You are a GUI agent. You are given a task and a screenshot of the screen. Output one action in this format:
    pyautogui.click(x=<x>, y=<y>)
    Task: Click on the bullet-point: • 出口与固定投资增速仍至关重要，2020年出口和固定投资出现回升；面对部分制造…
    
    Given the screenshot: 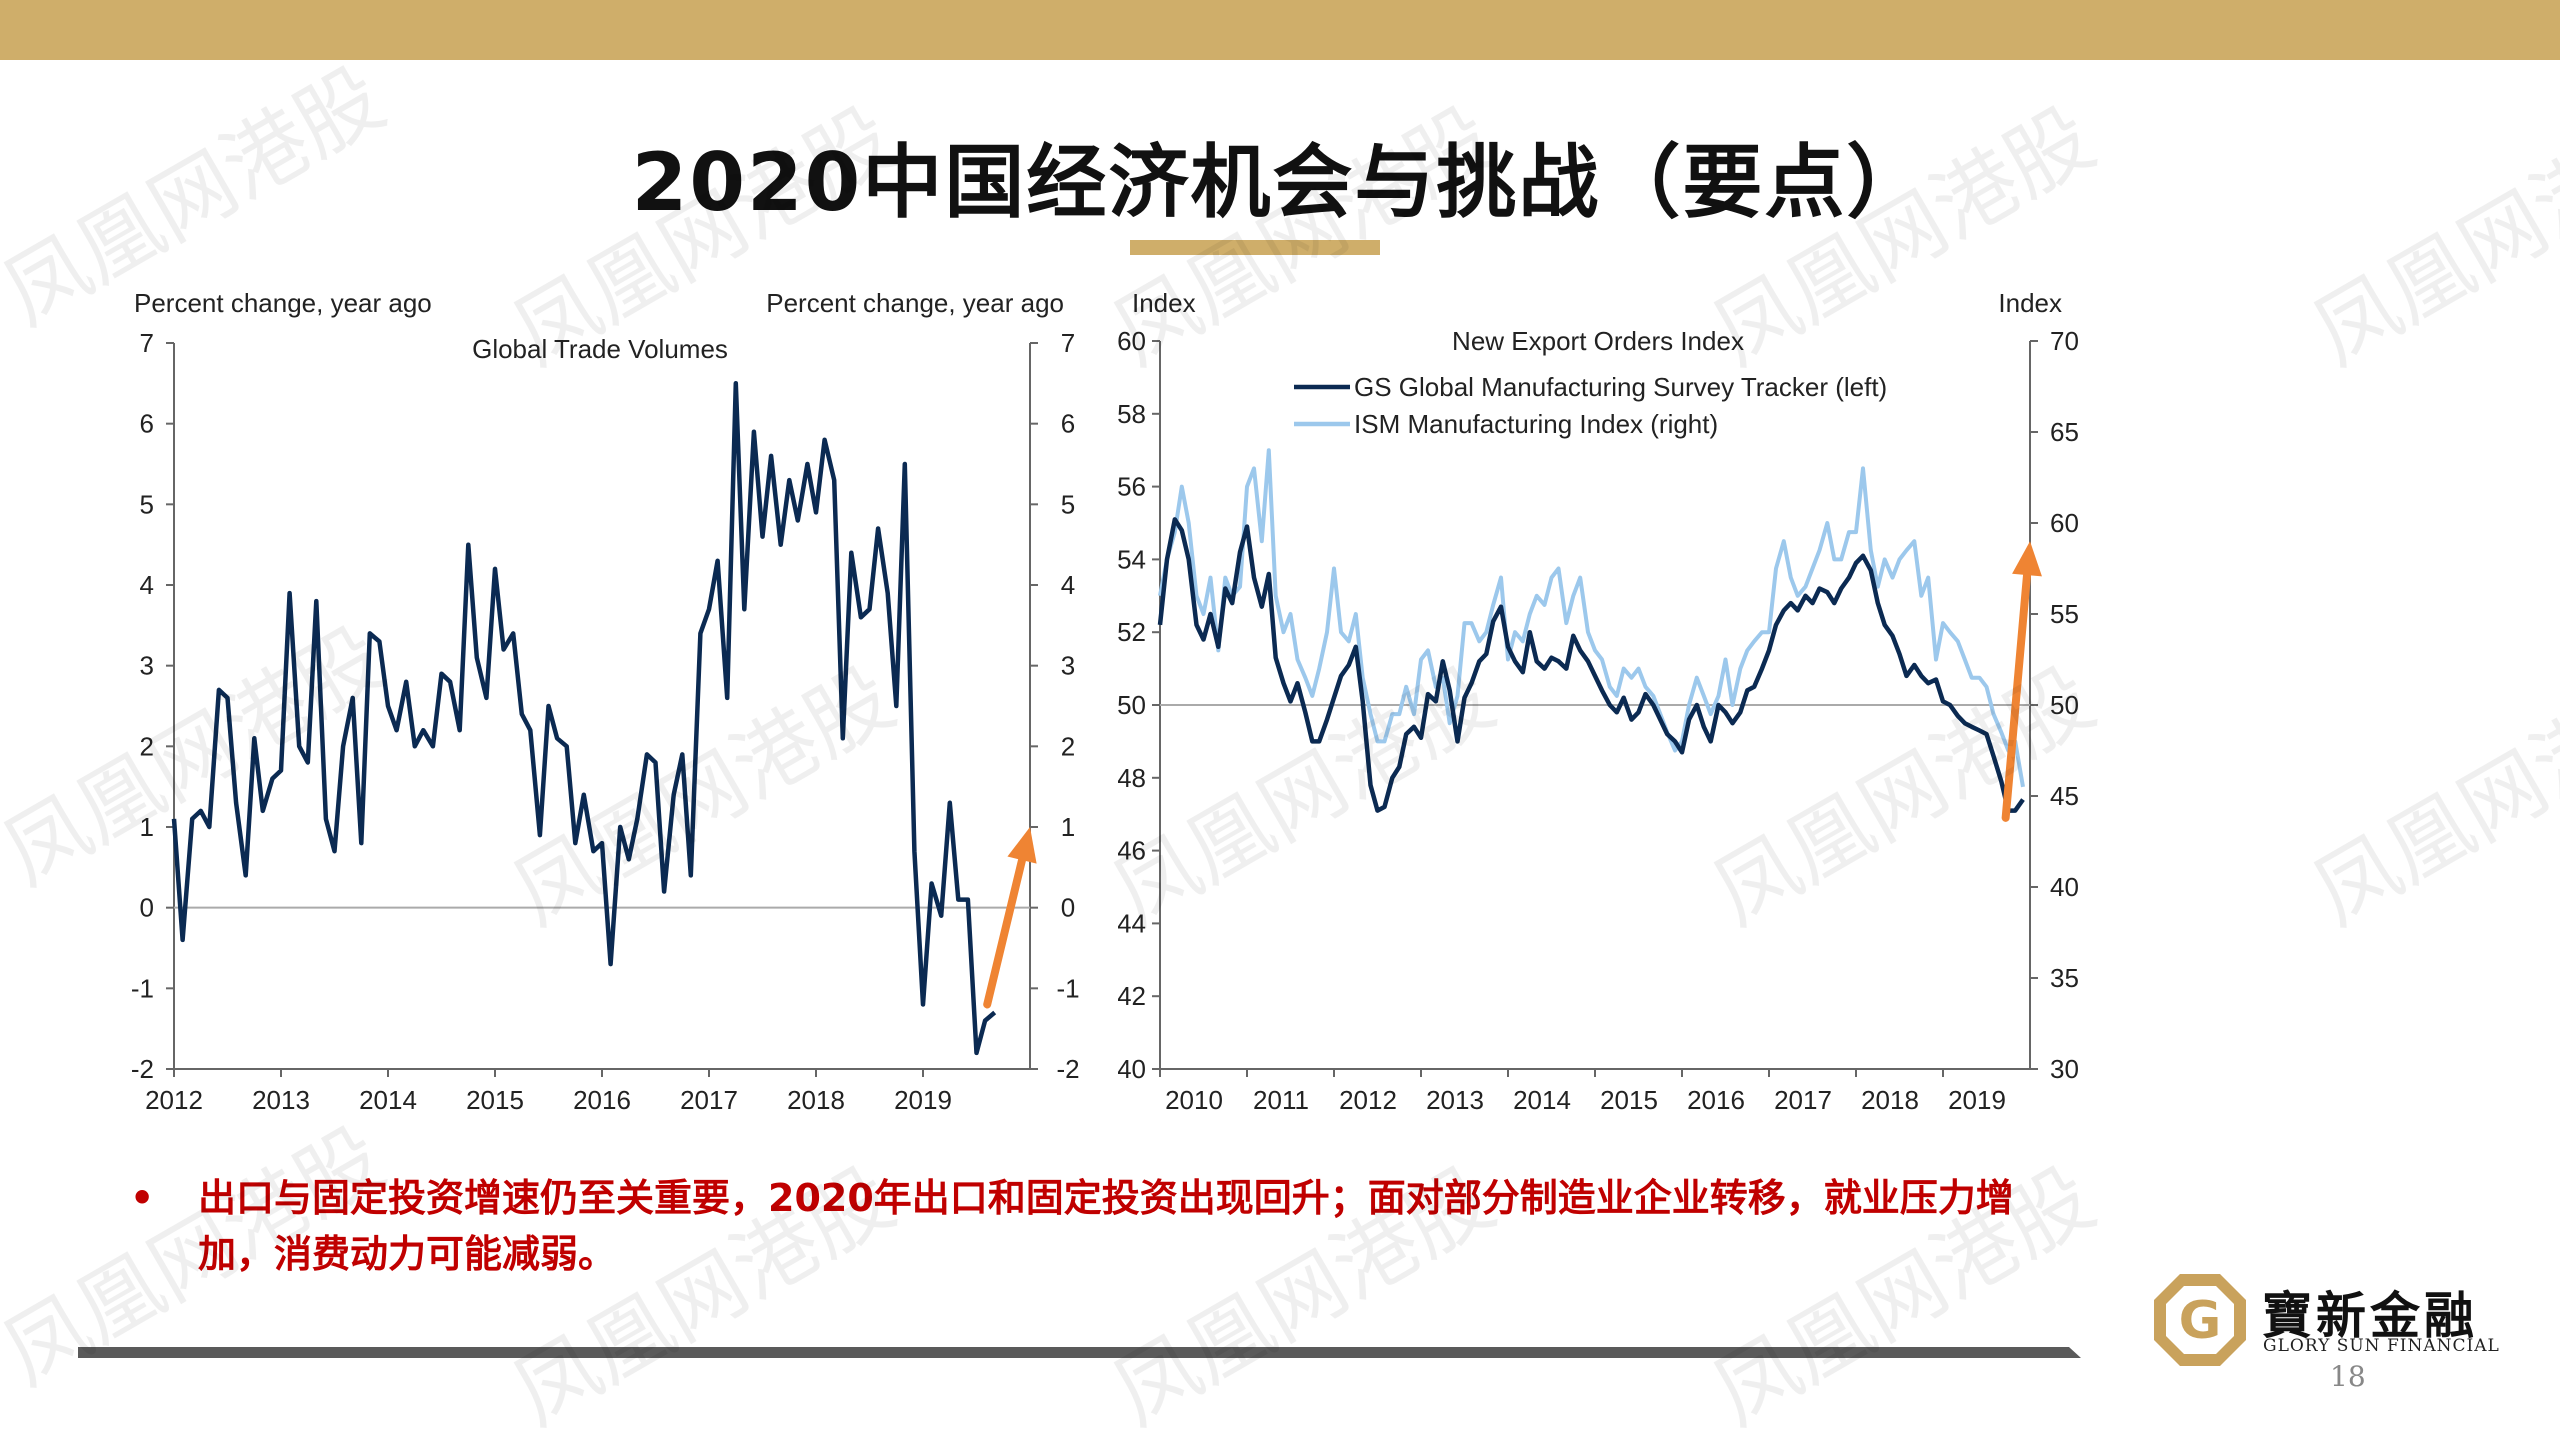 What is the action you would take?
    pyautogui.click(x=1105, y=1226)
    